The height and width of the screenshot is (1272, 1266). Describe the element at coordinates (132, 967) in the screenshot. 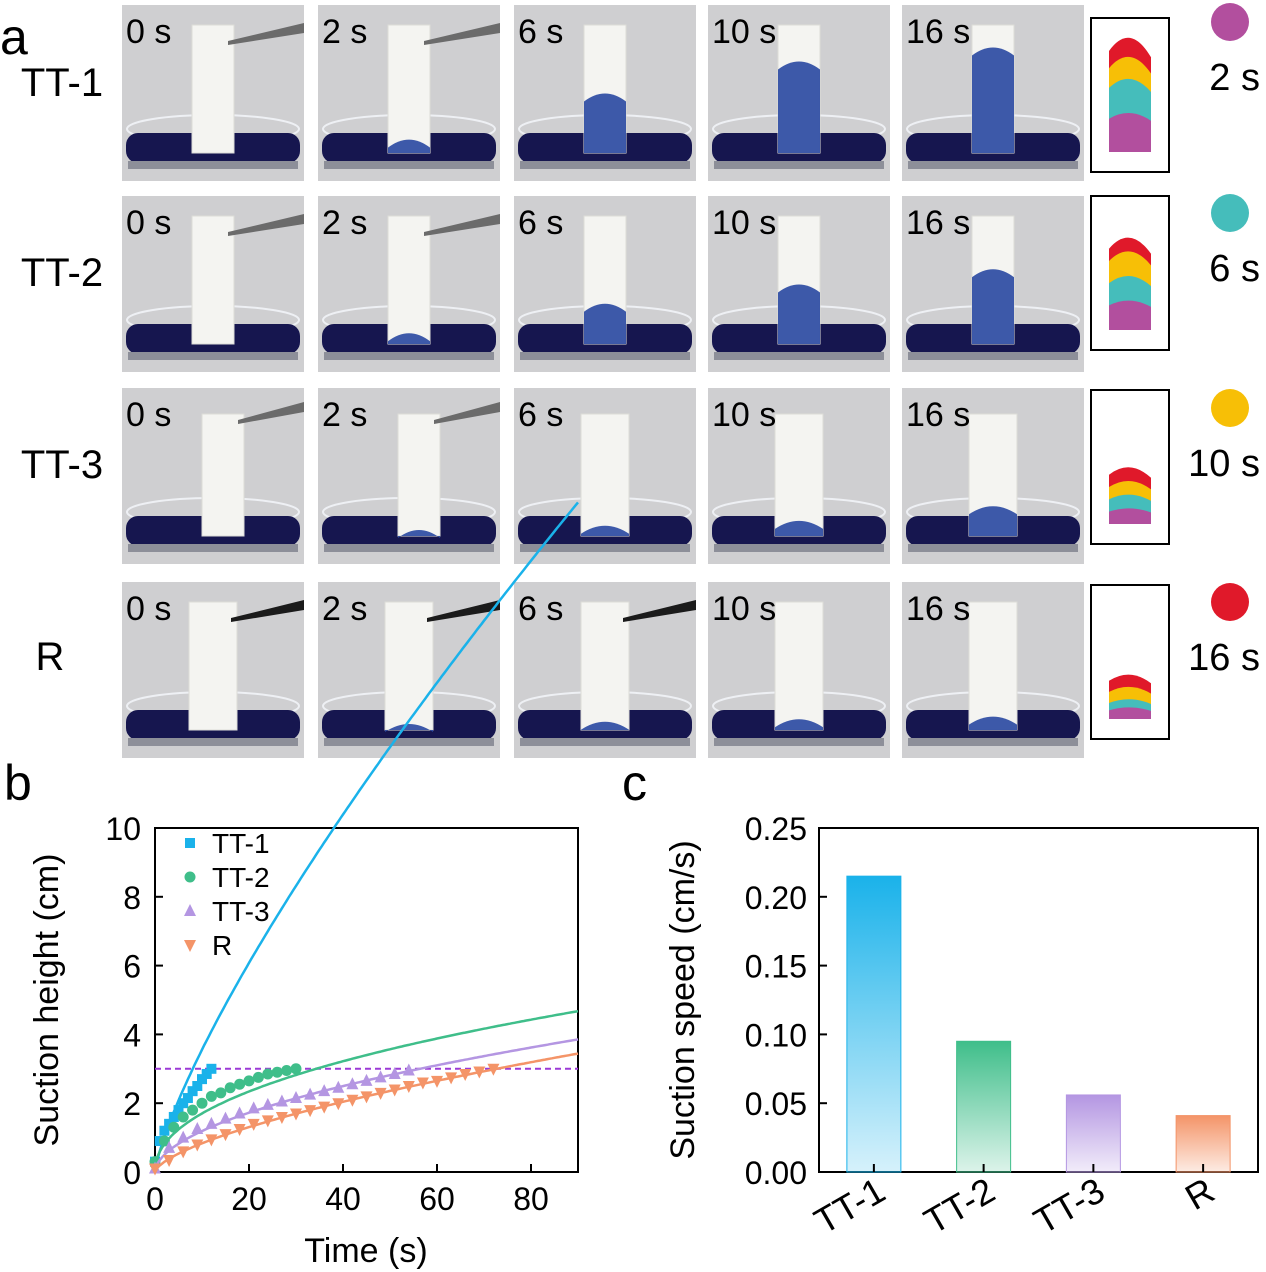

I see `y-tick-label: 6` at that location.